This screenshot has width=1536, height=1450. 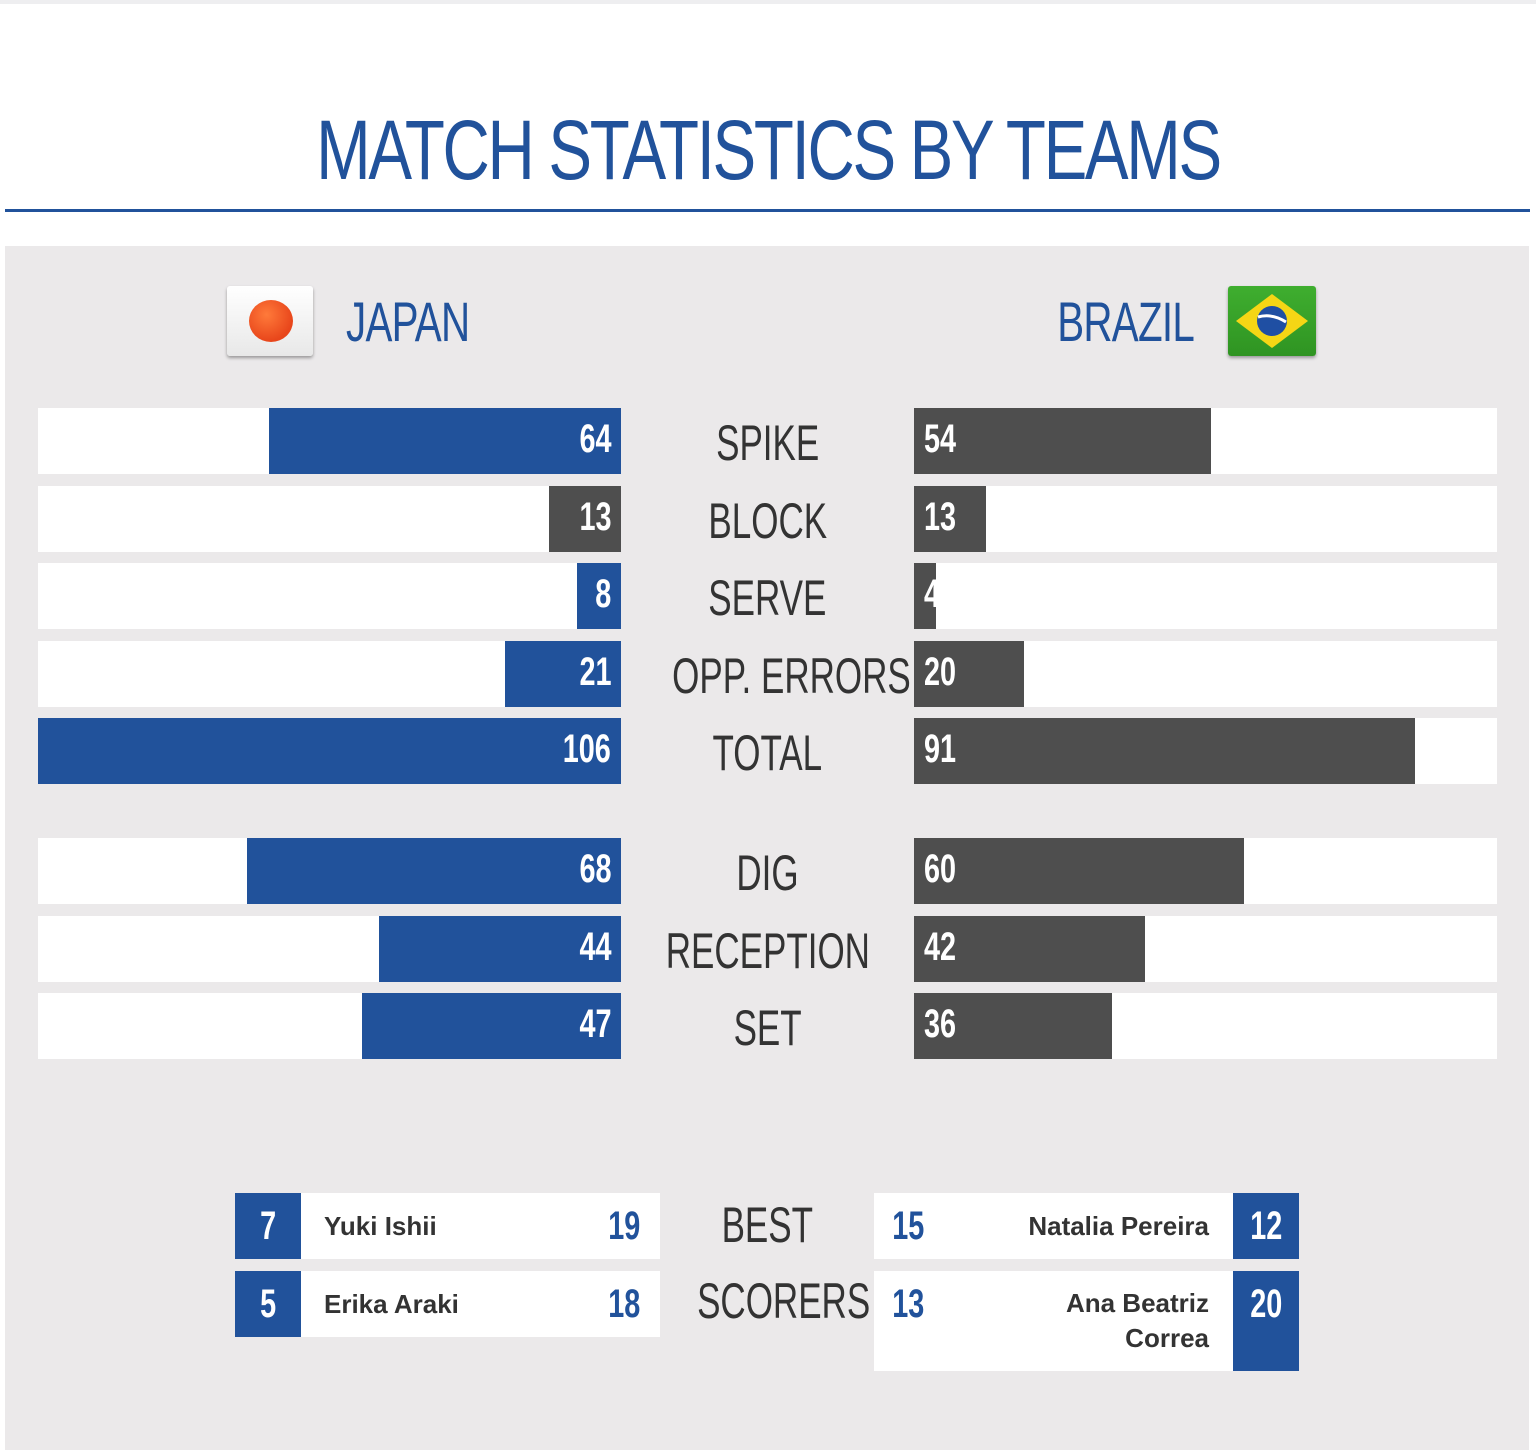 What do you see at coordinates (1266, 1226) in the screenshot?
I see `scorer-jersey-number: 12` at bounding box center [1266, 1226].